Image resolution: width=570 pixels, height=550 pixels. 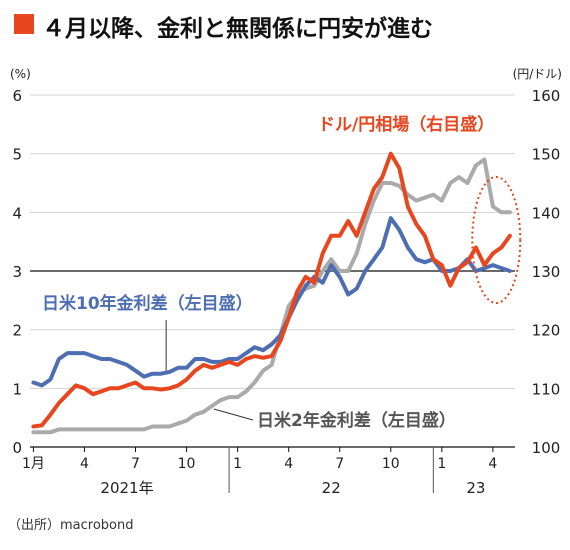 I want to click on spread-10y-label: 日米10年金利差（左目盛）, so click(x=147, y=303).